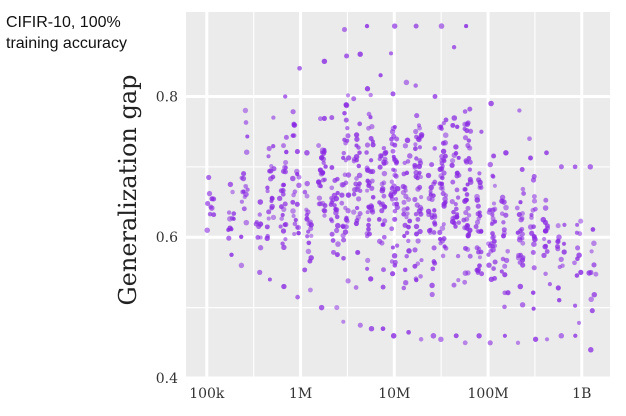  I want to click on x-tick-label: 100k, so click(207, 394).